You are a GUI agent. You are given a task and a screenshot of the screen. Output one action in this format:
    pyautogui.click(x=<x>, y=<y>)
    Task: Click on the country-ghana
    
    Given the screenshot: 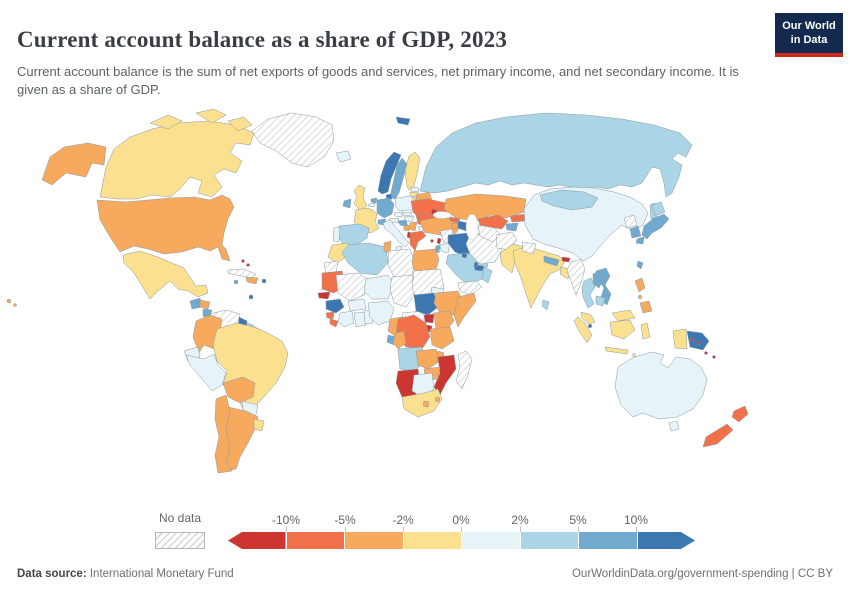 What is the action you would take?
    pyautogui.click(x=360, y=319)
    